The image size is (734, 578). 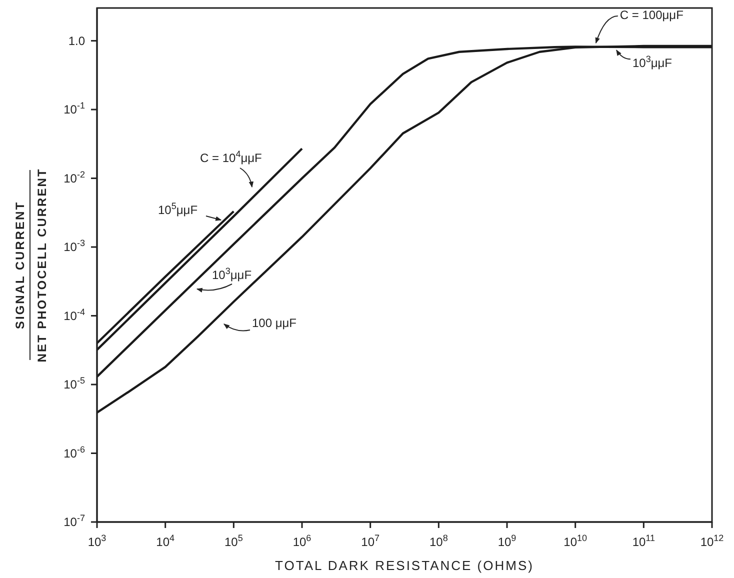 I want to click on line-series, so click(x=200, y=249).